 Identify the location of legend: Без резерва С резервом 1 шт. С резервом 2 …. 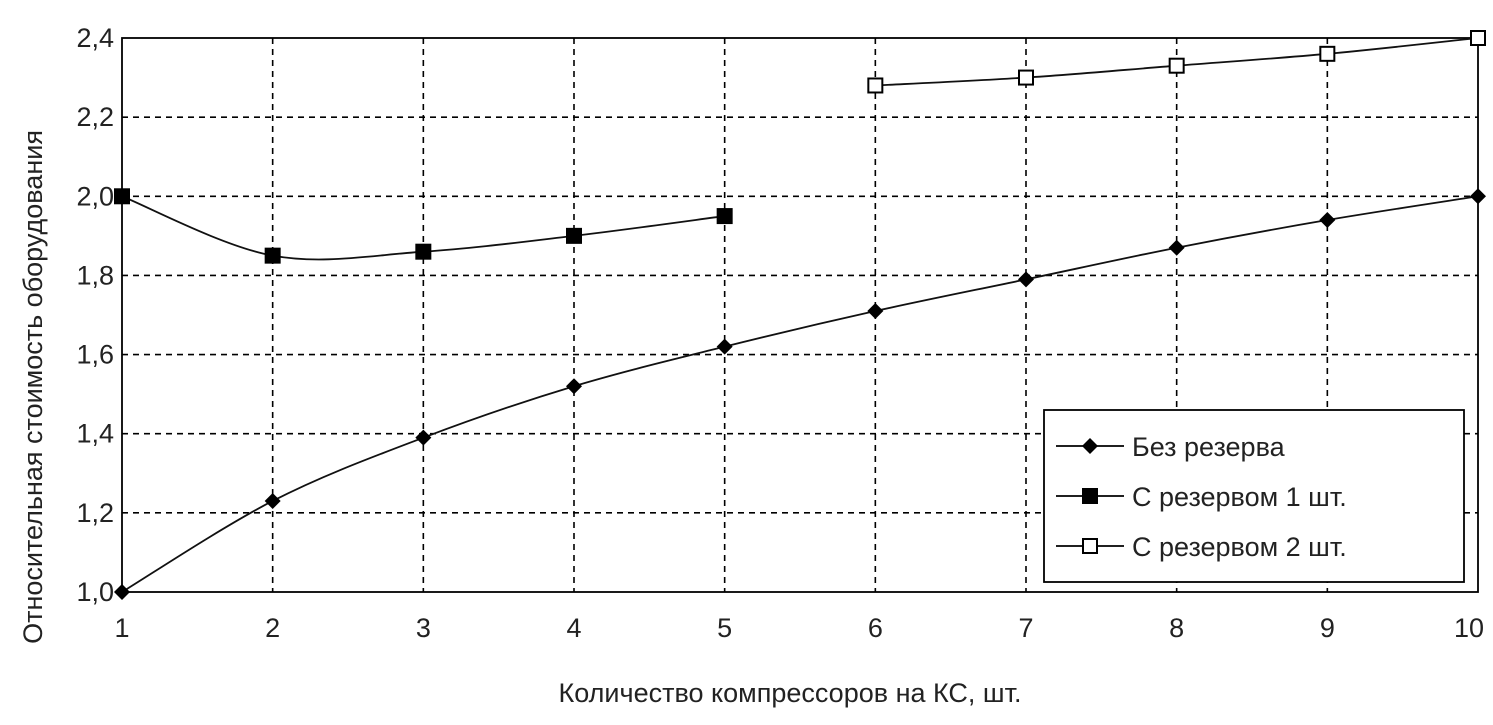
(1254, 496).